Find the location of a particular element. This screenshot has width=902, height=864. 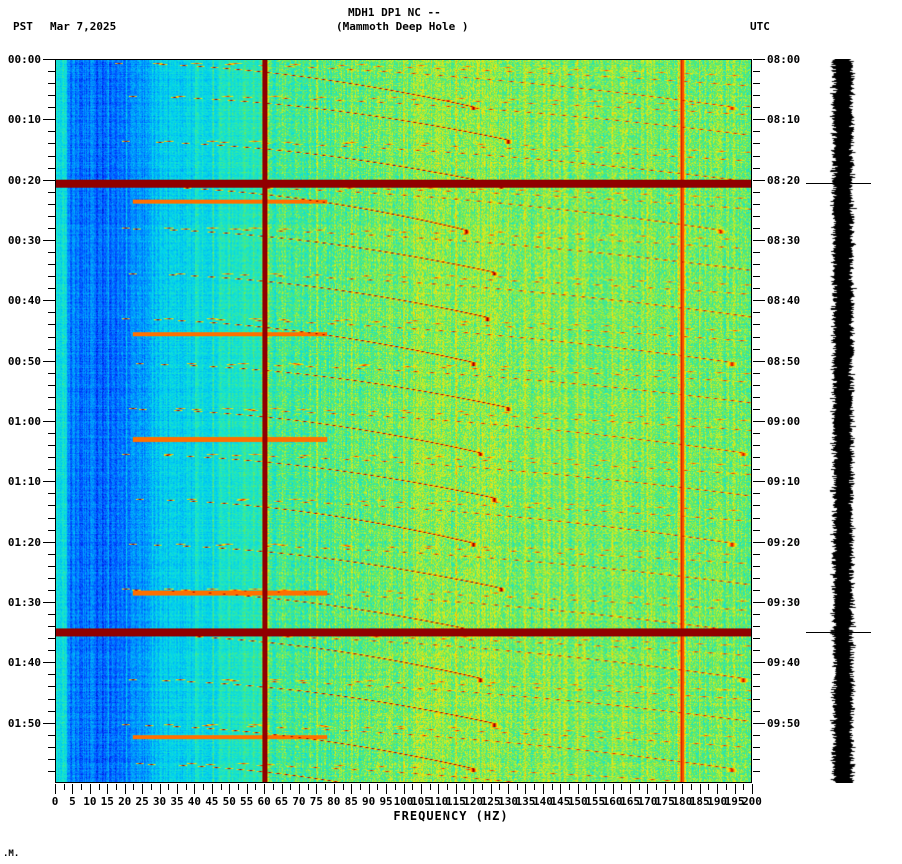

frequency-label: 165 is located at coordinates (630, 801).